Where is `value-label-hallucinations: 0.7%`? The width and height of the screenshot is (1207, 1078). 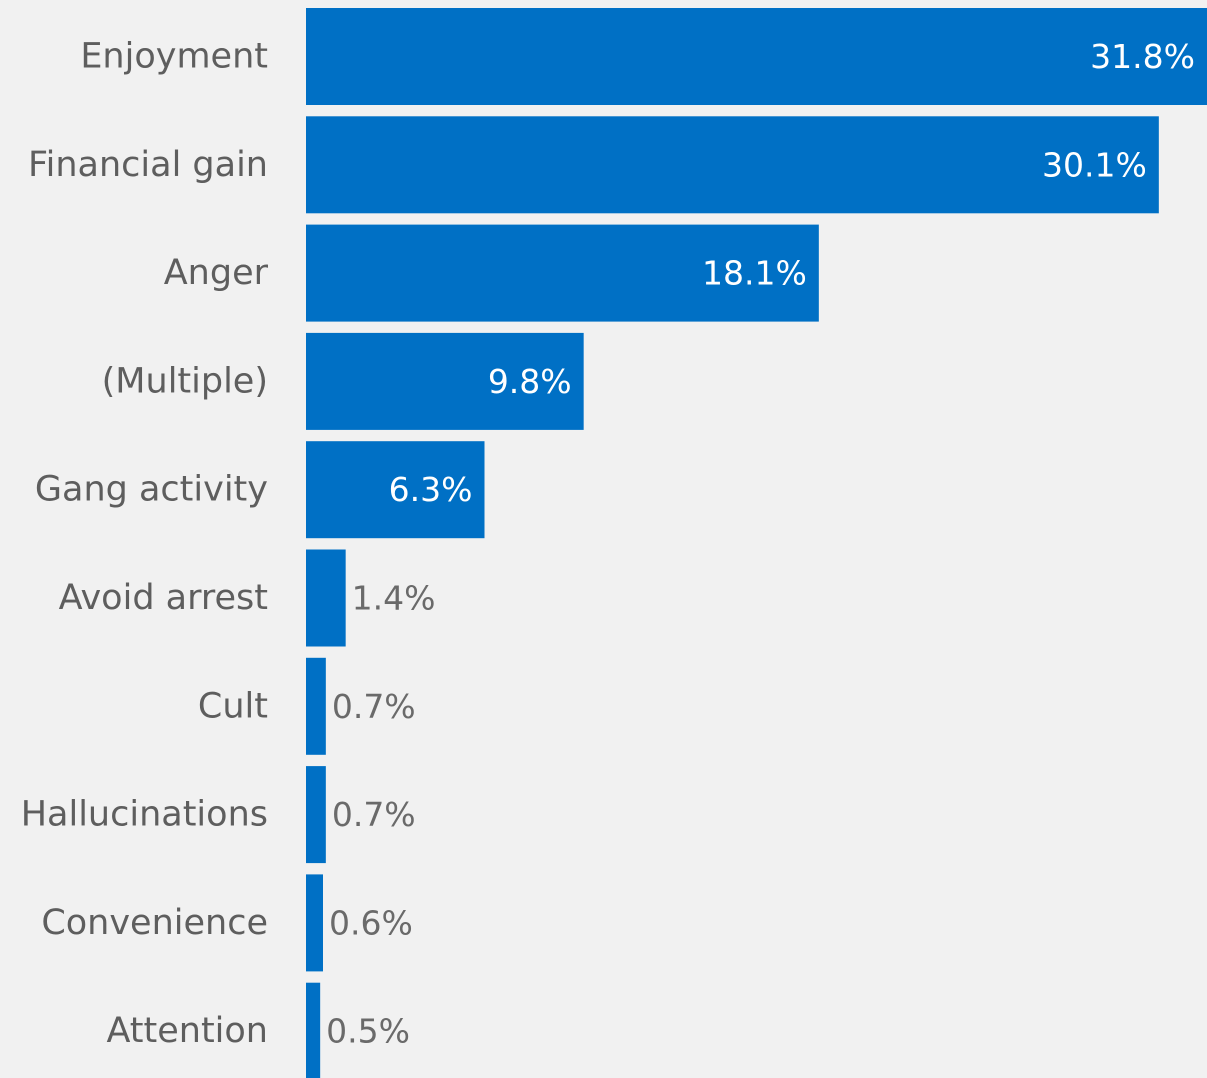 value-label-hallucinations: 0.7% is located at coordinates (374, 814).